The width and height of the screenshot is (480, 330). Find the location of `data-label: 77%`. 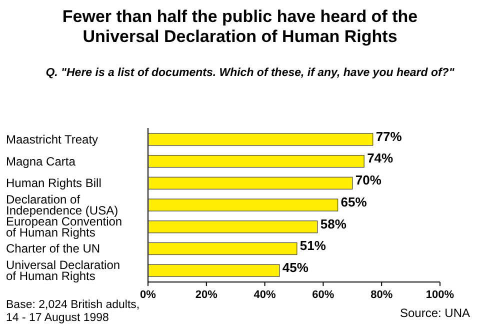

data-label: 77% is located at coordinates (389, 136).